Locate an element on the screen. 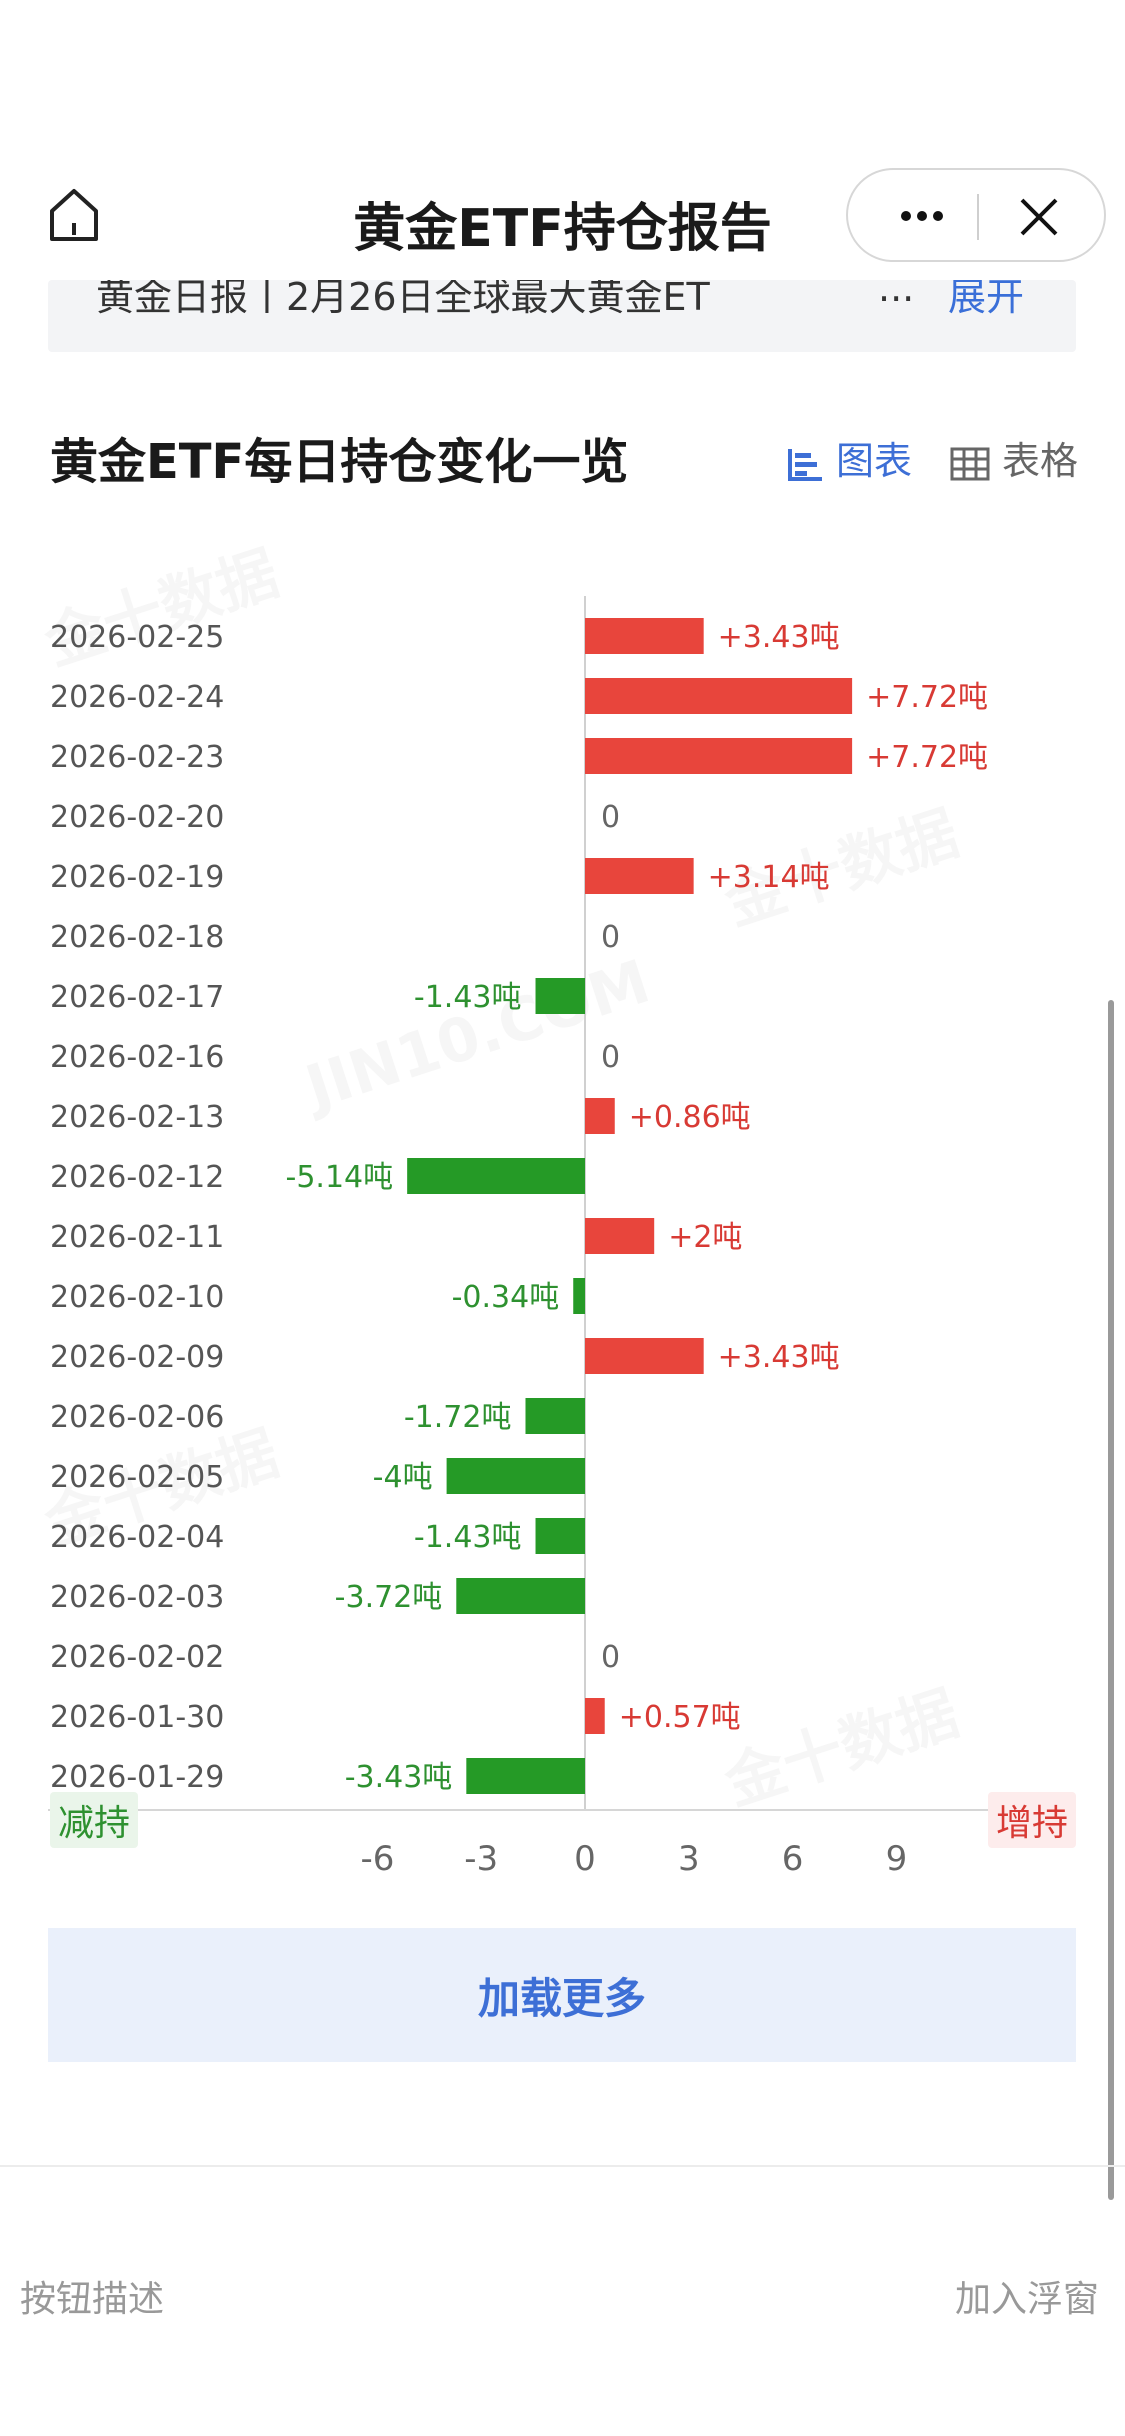  chart-icon is located at coordinates (805, 464).